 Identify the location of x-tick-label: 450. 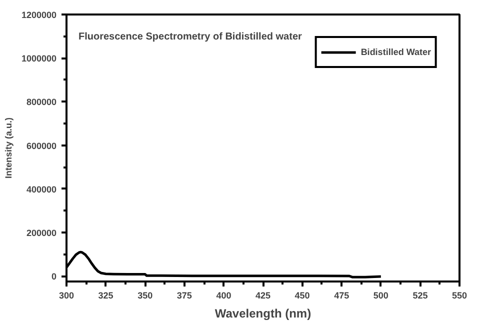
(302, 295).